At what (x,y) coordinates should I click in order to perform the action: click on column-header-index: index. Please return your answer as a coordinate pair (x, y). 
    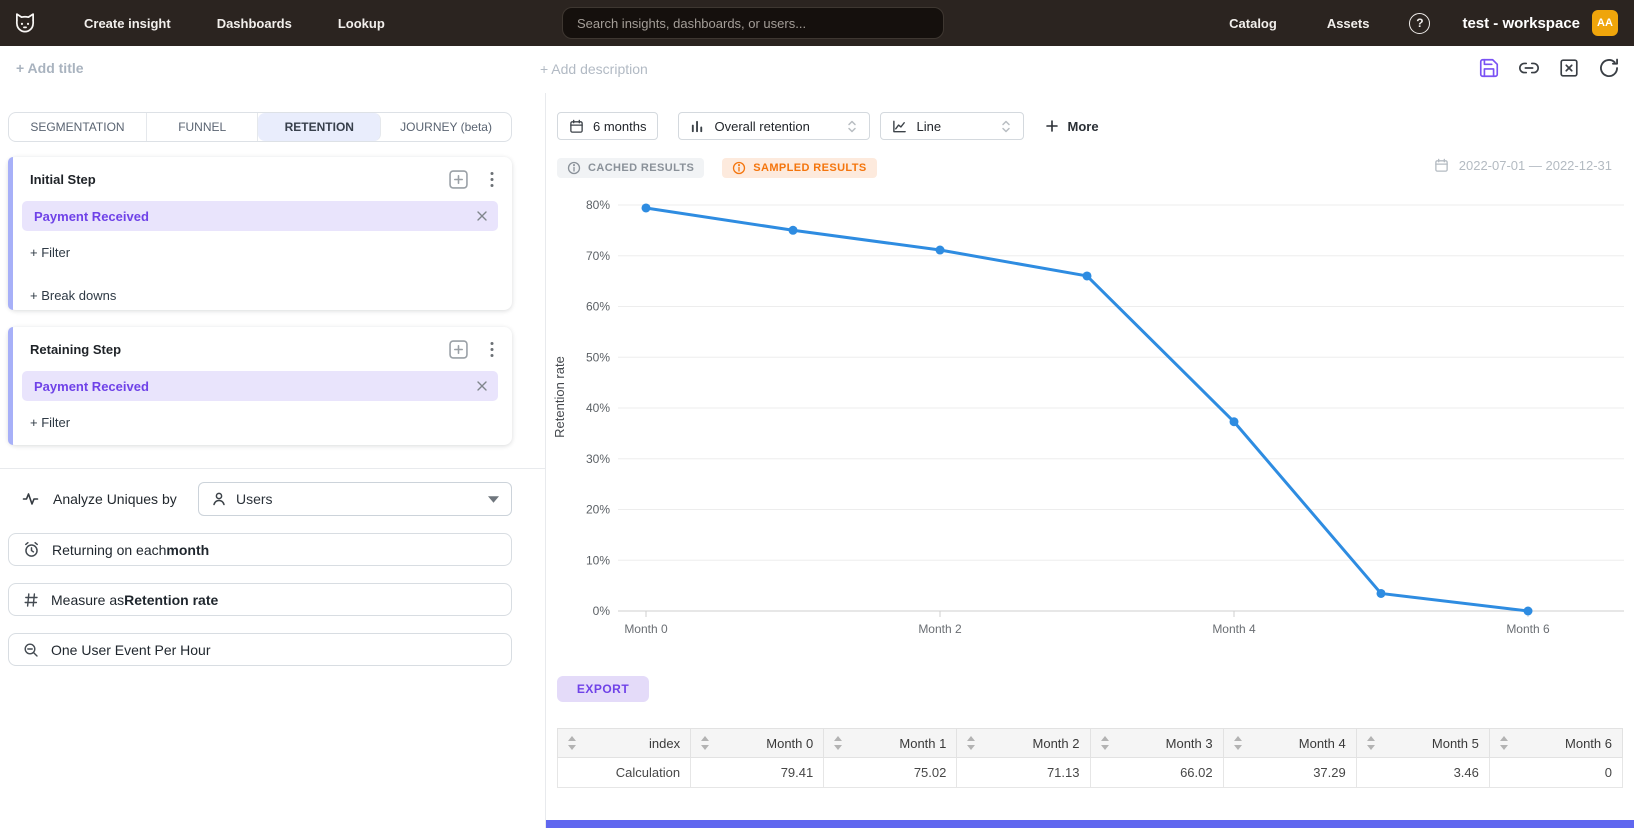
    Looking at the image, I should click on (624, 743).